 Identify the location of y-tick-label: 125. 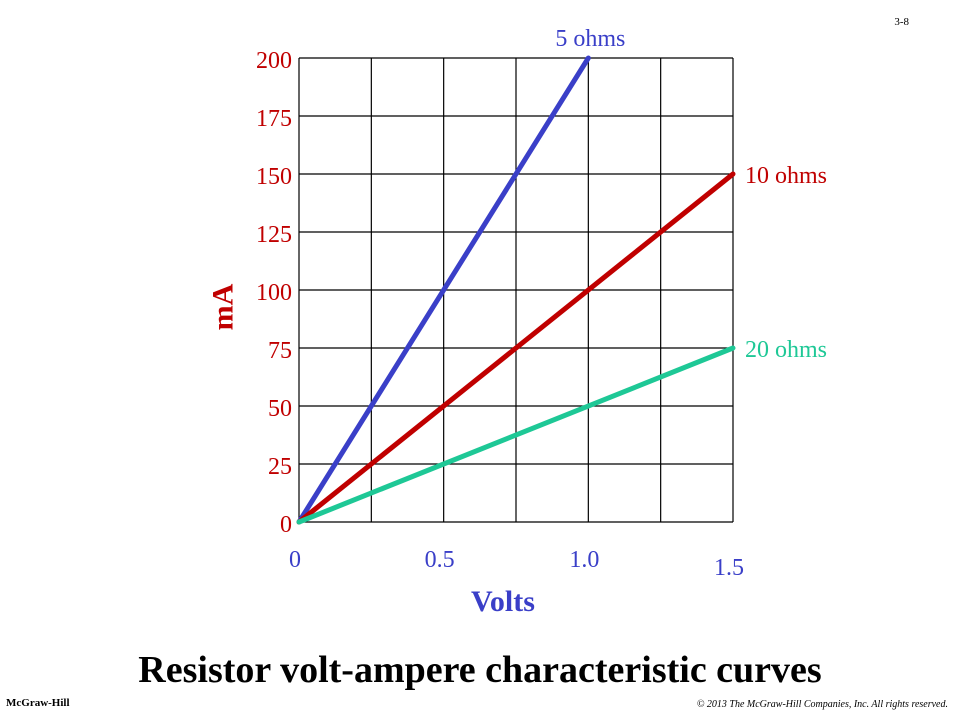
(274, 235).